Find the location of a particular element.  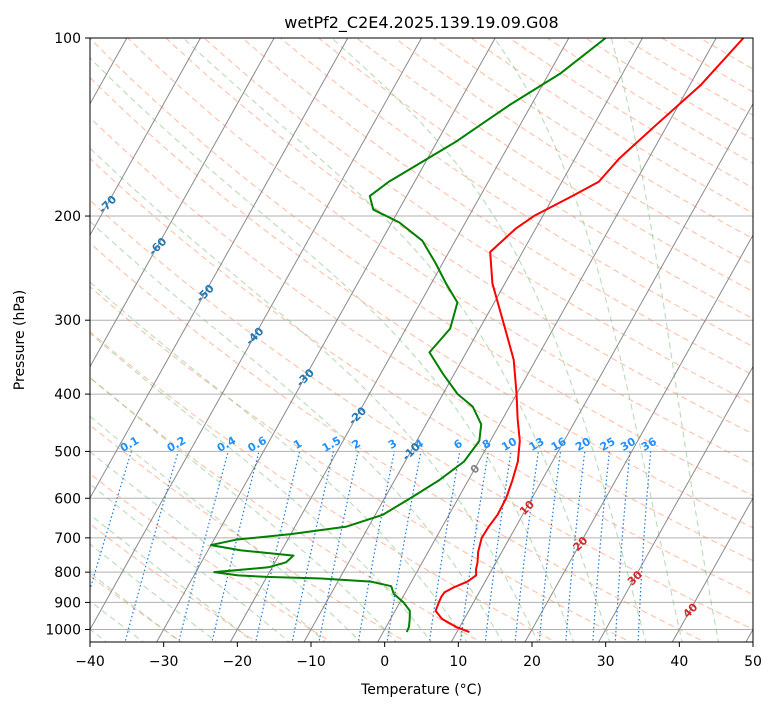

x-tick-label: 50 is located at coordinates (753, 662).